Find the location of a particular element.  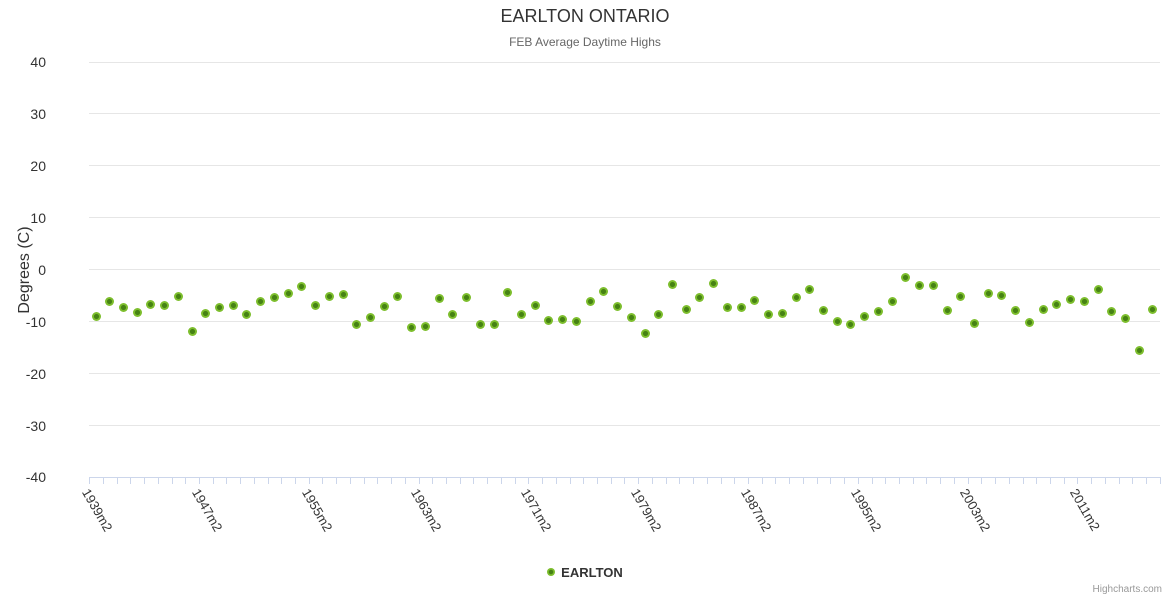

highcharts-credits-link: Highcharts.com is located at coordinates (1127, 589).